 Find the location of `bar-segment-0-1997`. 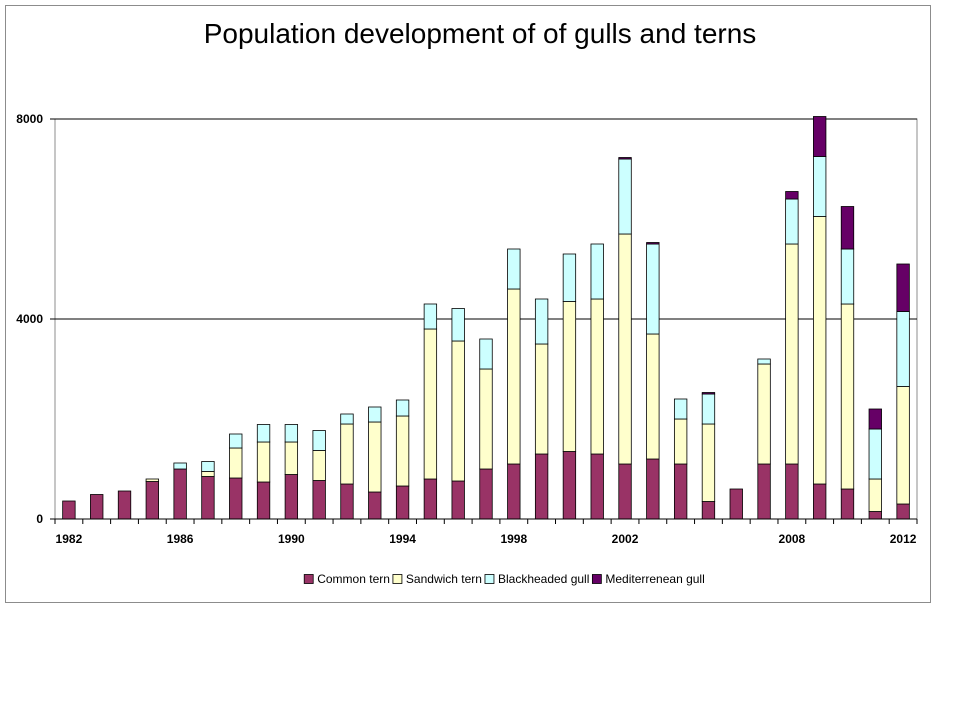

bar-segment-0-1997 is located at coordinates (486, 494).